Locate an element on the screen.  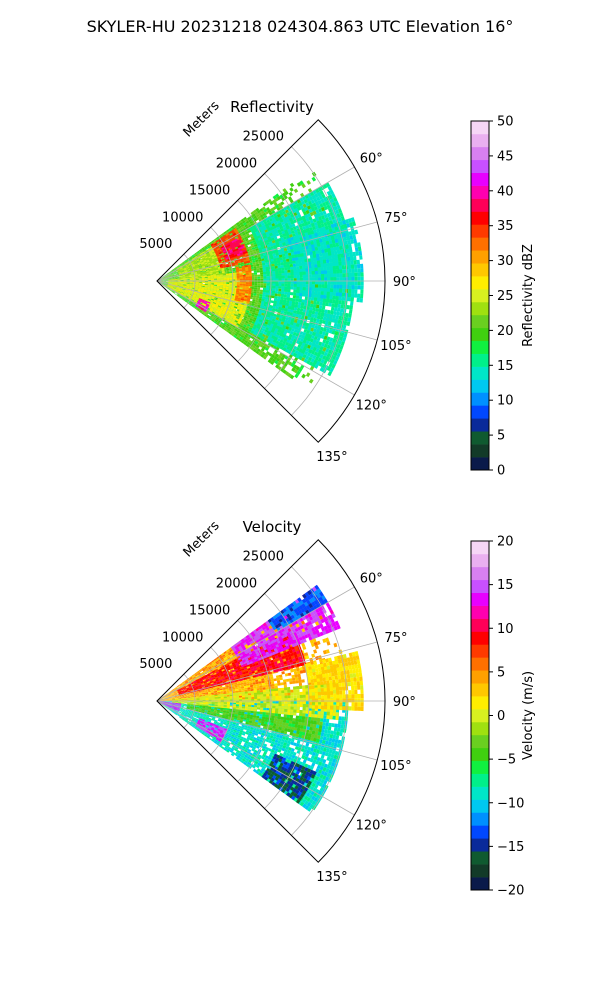
reflectivity-field is located at coordinates (260, 277).